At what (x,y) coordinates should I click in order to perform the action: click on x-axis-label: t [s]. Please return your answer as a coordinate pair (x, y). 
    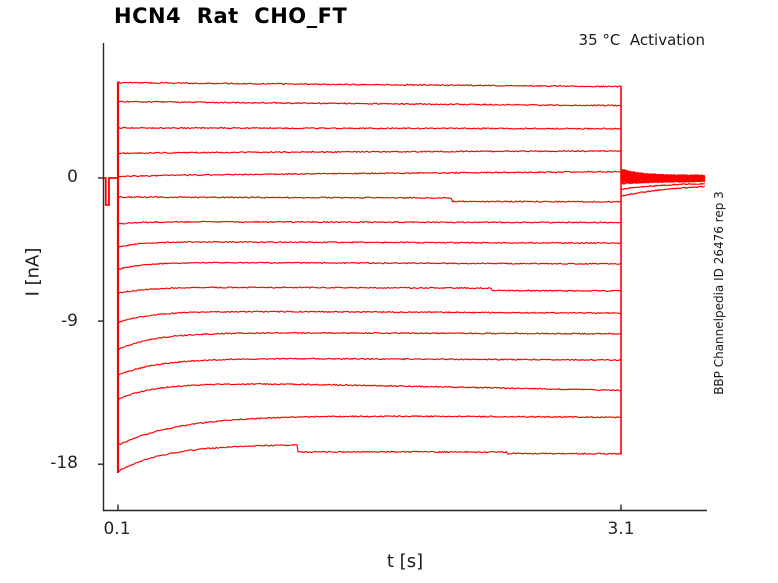
    Looking at the image, I should click on (405, 561).